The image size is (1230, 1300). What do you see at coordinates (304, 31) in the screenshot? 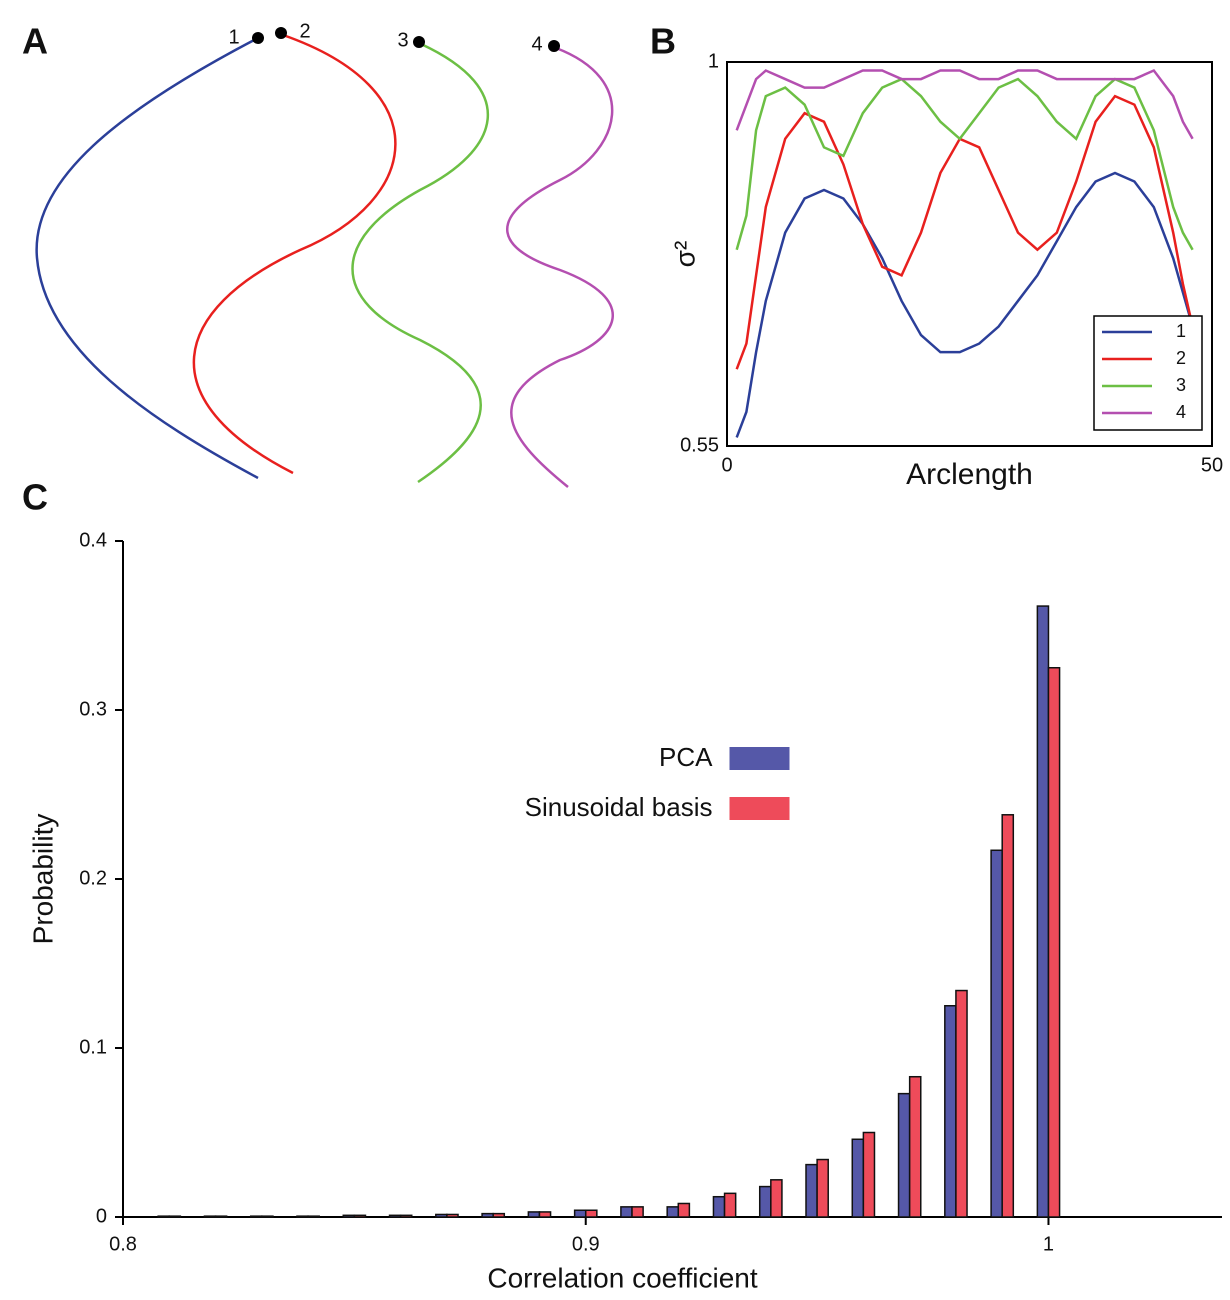
I see `curve-label: 2` at bounding box center [304, 31].